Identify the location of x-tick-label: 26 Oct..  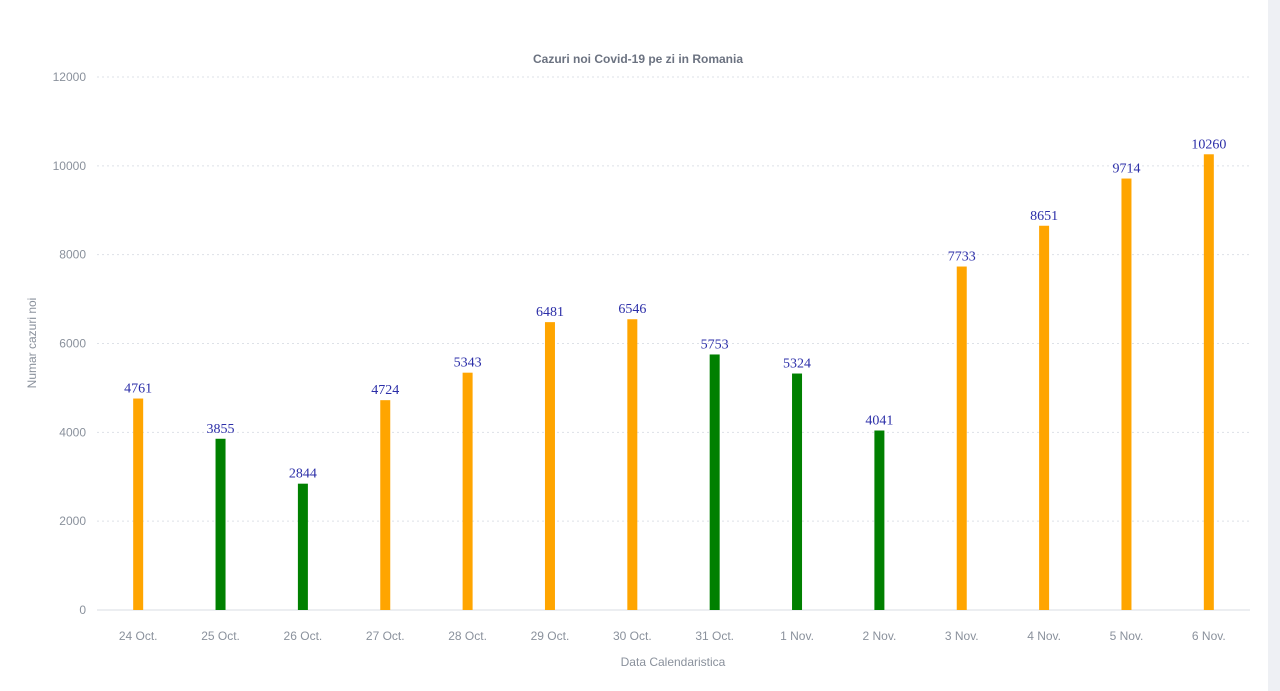
(303, 636).